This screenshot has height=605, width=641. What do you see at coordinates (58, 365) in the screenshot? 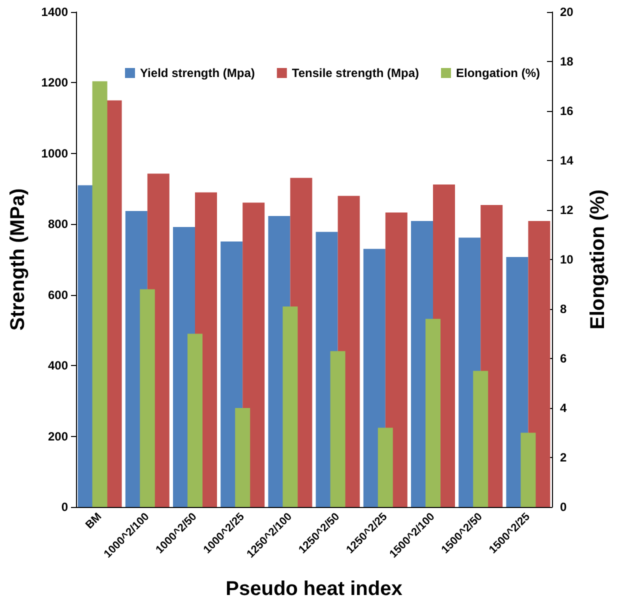
I see `y-tick-label: 400` at bounding box center [58, 365].